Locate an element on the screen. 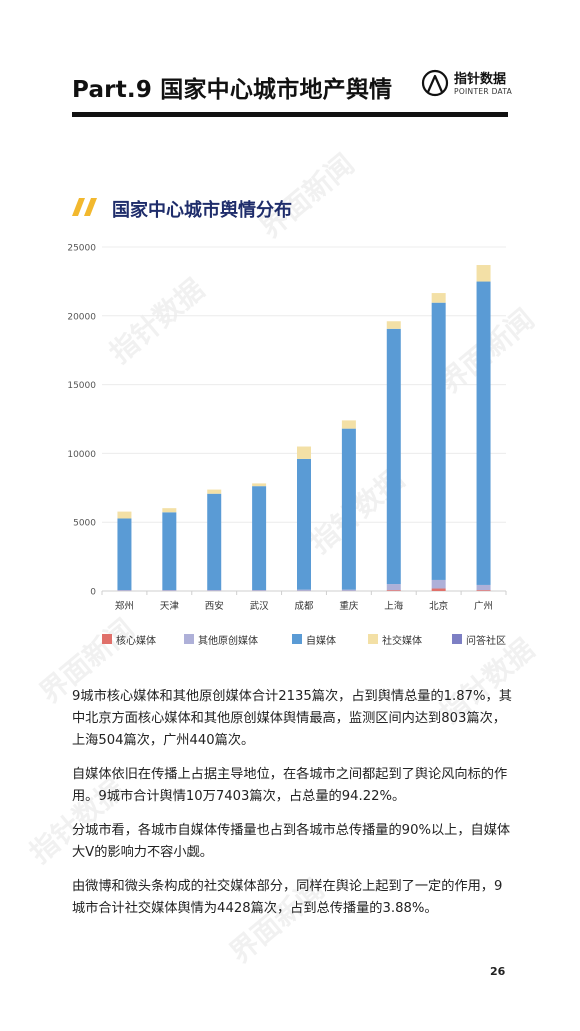 This screenshot has height=1031, width=580. x-tick-label: 天津 is located at coordinates (170, 606).